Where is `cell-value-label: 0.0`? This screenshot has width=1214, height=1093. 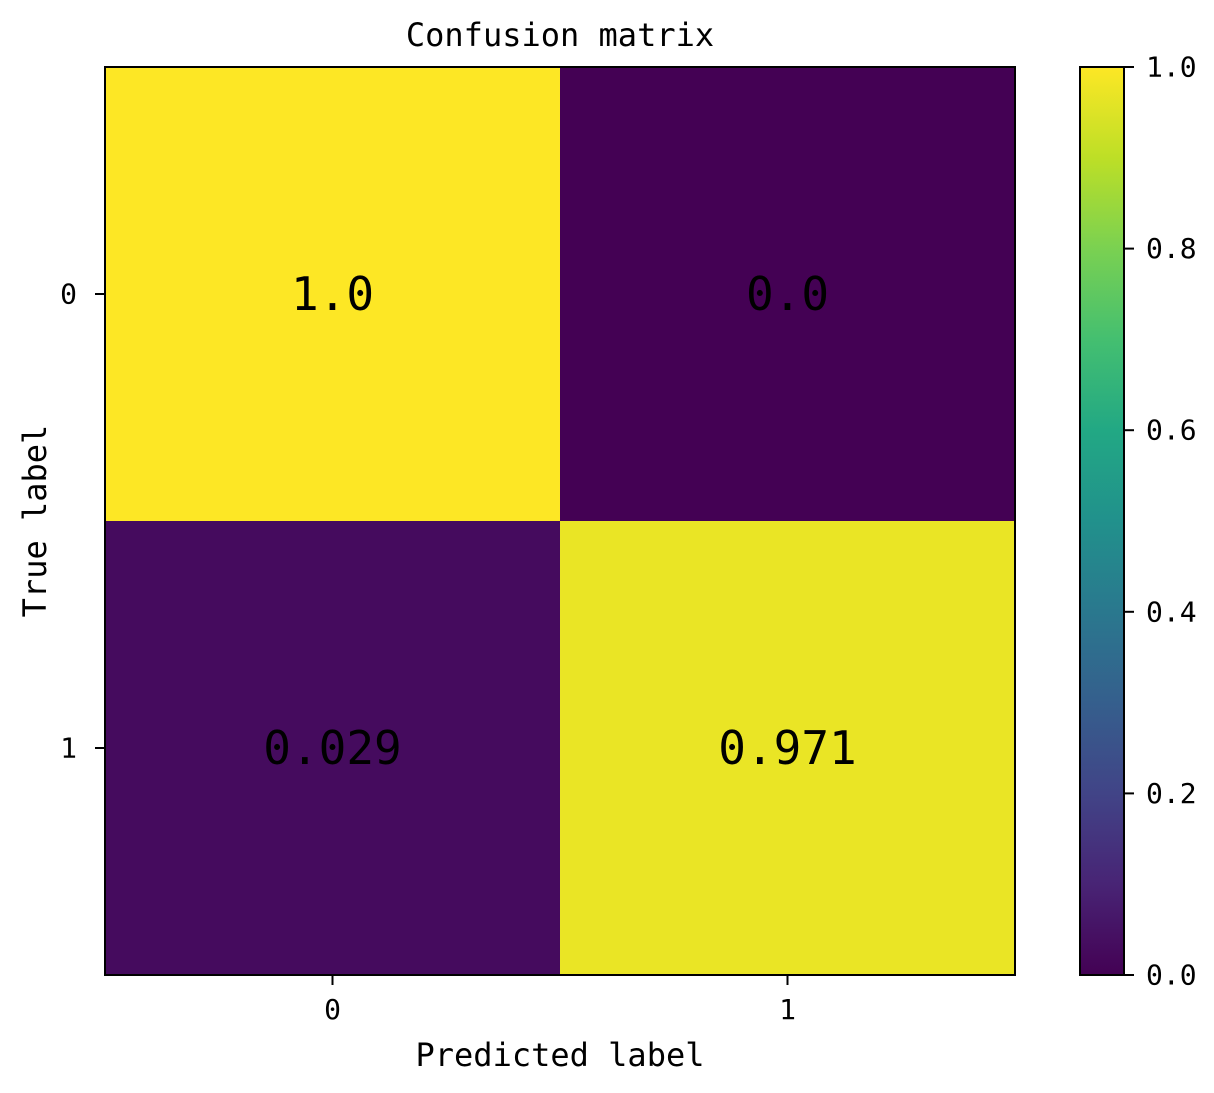 cell-value-label: 0.0 is located at coordinates (787, 294).